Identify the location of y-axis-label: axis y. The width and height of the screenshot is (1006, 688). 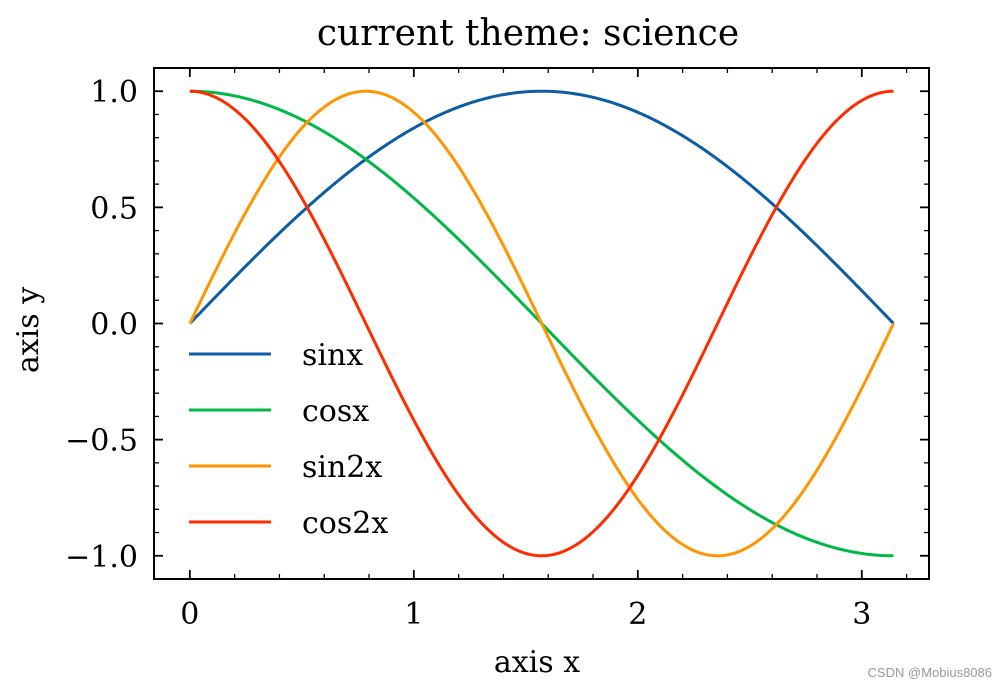
(28, 330).